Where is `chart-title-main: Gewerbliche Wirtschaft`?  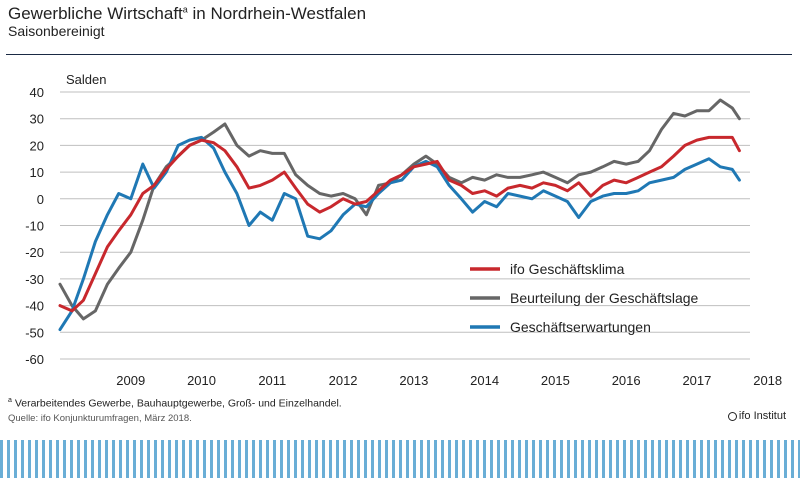
chart-title-main: Gewerbliche Wirtschaft is located at coordinates (95, 13).